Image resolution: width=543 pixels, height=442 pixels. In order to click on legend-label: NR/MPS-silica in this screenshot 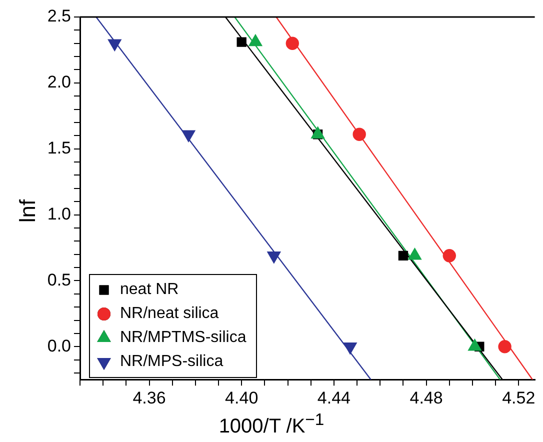, I will do `click(172, 362)`.